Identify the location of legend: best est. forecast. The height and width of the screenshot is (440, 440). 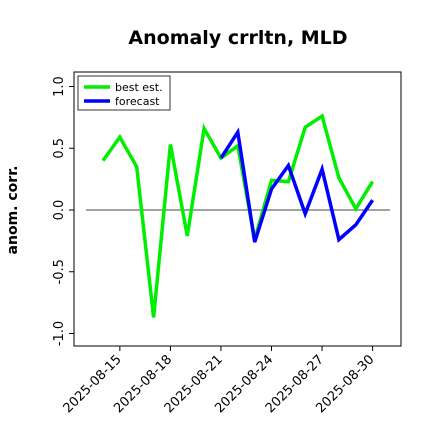
(124, 93).